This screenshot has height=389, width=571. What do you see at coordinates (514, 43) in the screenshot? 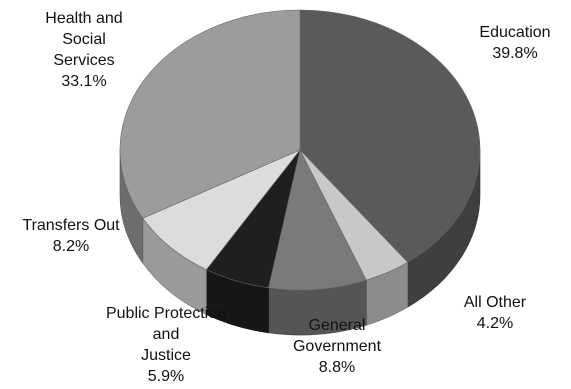
I see `label-education: Education 39.8%` at bounding box center [514, 43].